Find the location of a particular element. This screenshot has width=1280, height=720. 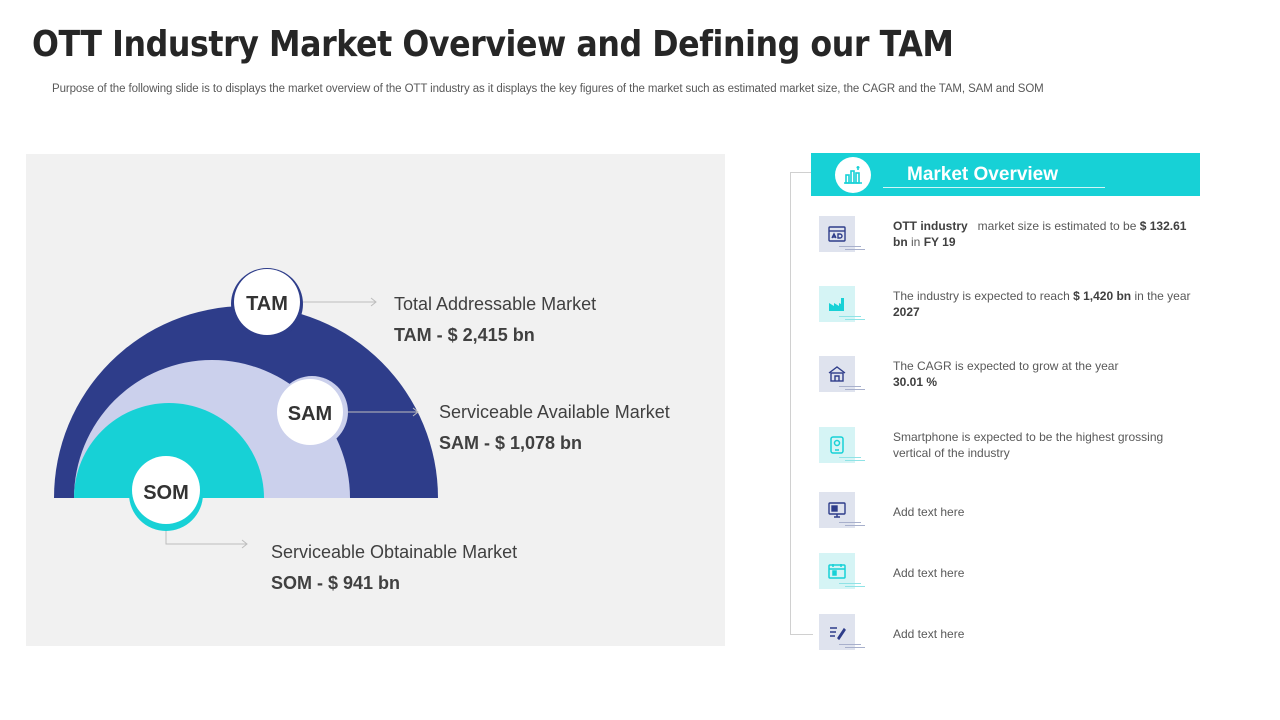

market-overview-header: Market Overview is located at coordinates (1005, 174).